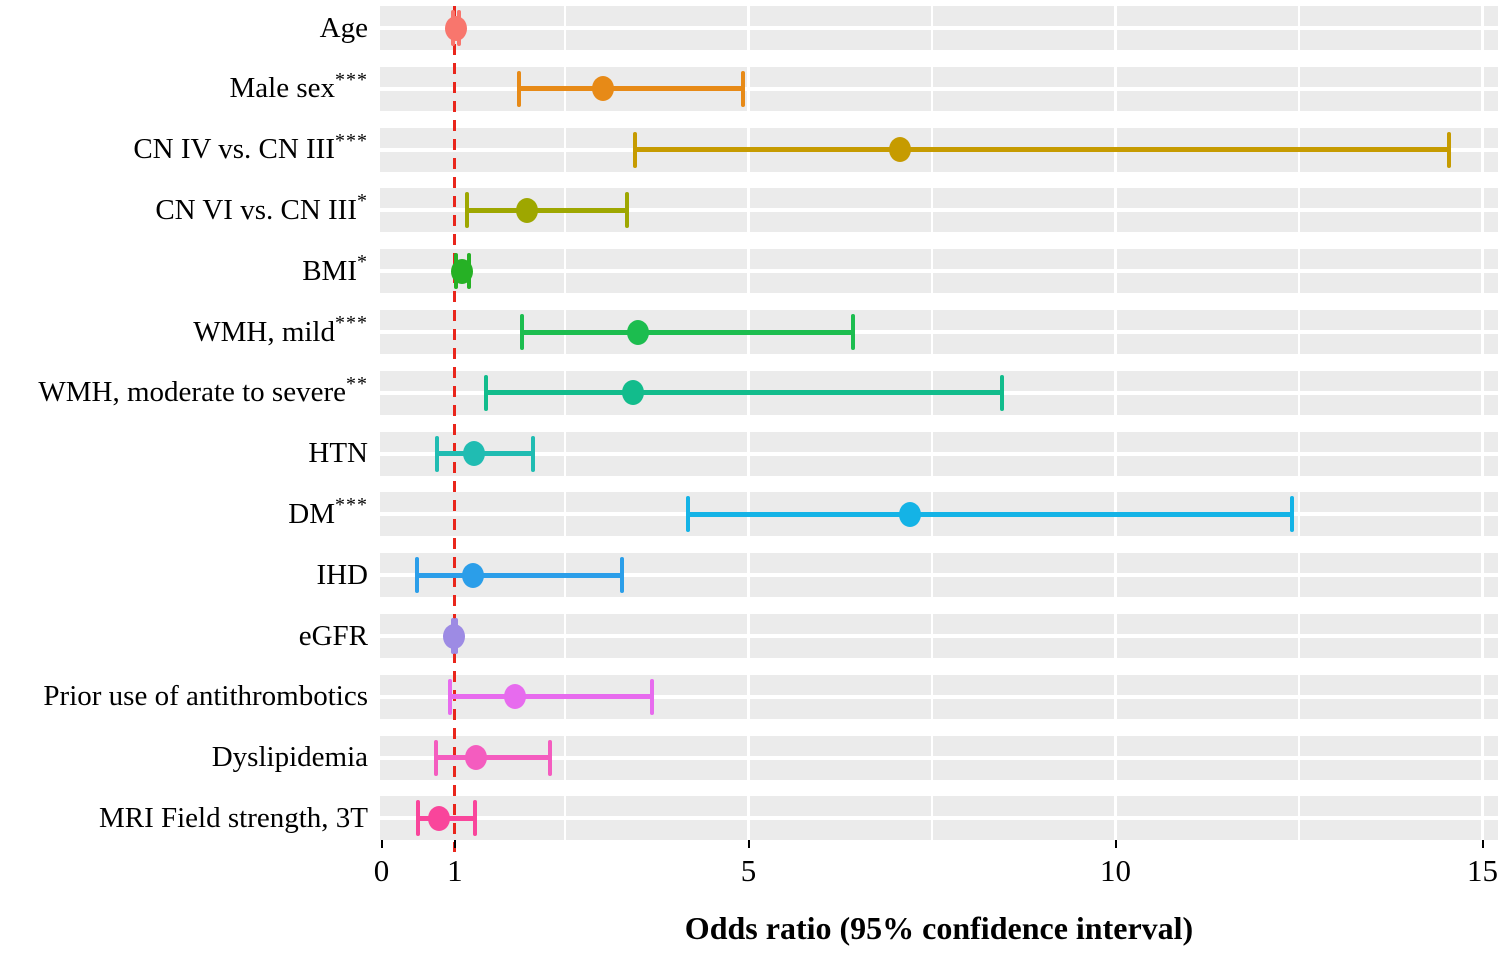 The width and height of the screenshot is (1505, 954). I want to click on category-label: Male sex ***, so click(298, 86).